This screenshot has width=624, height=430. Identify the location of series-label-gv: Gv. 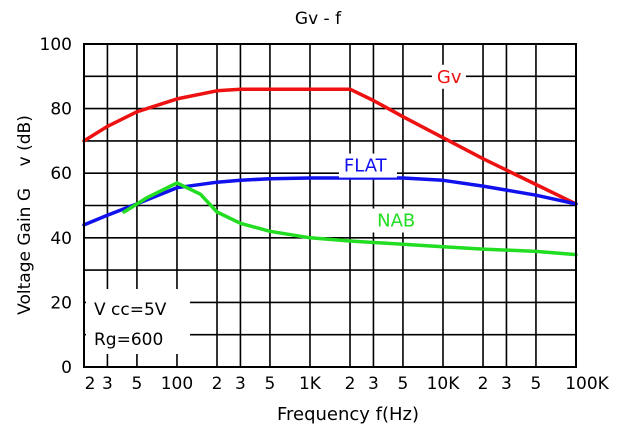
(449, 77).